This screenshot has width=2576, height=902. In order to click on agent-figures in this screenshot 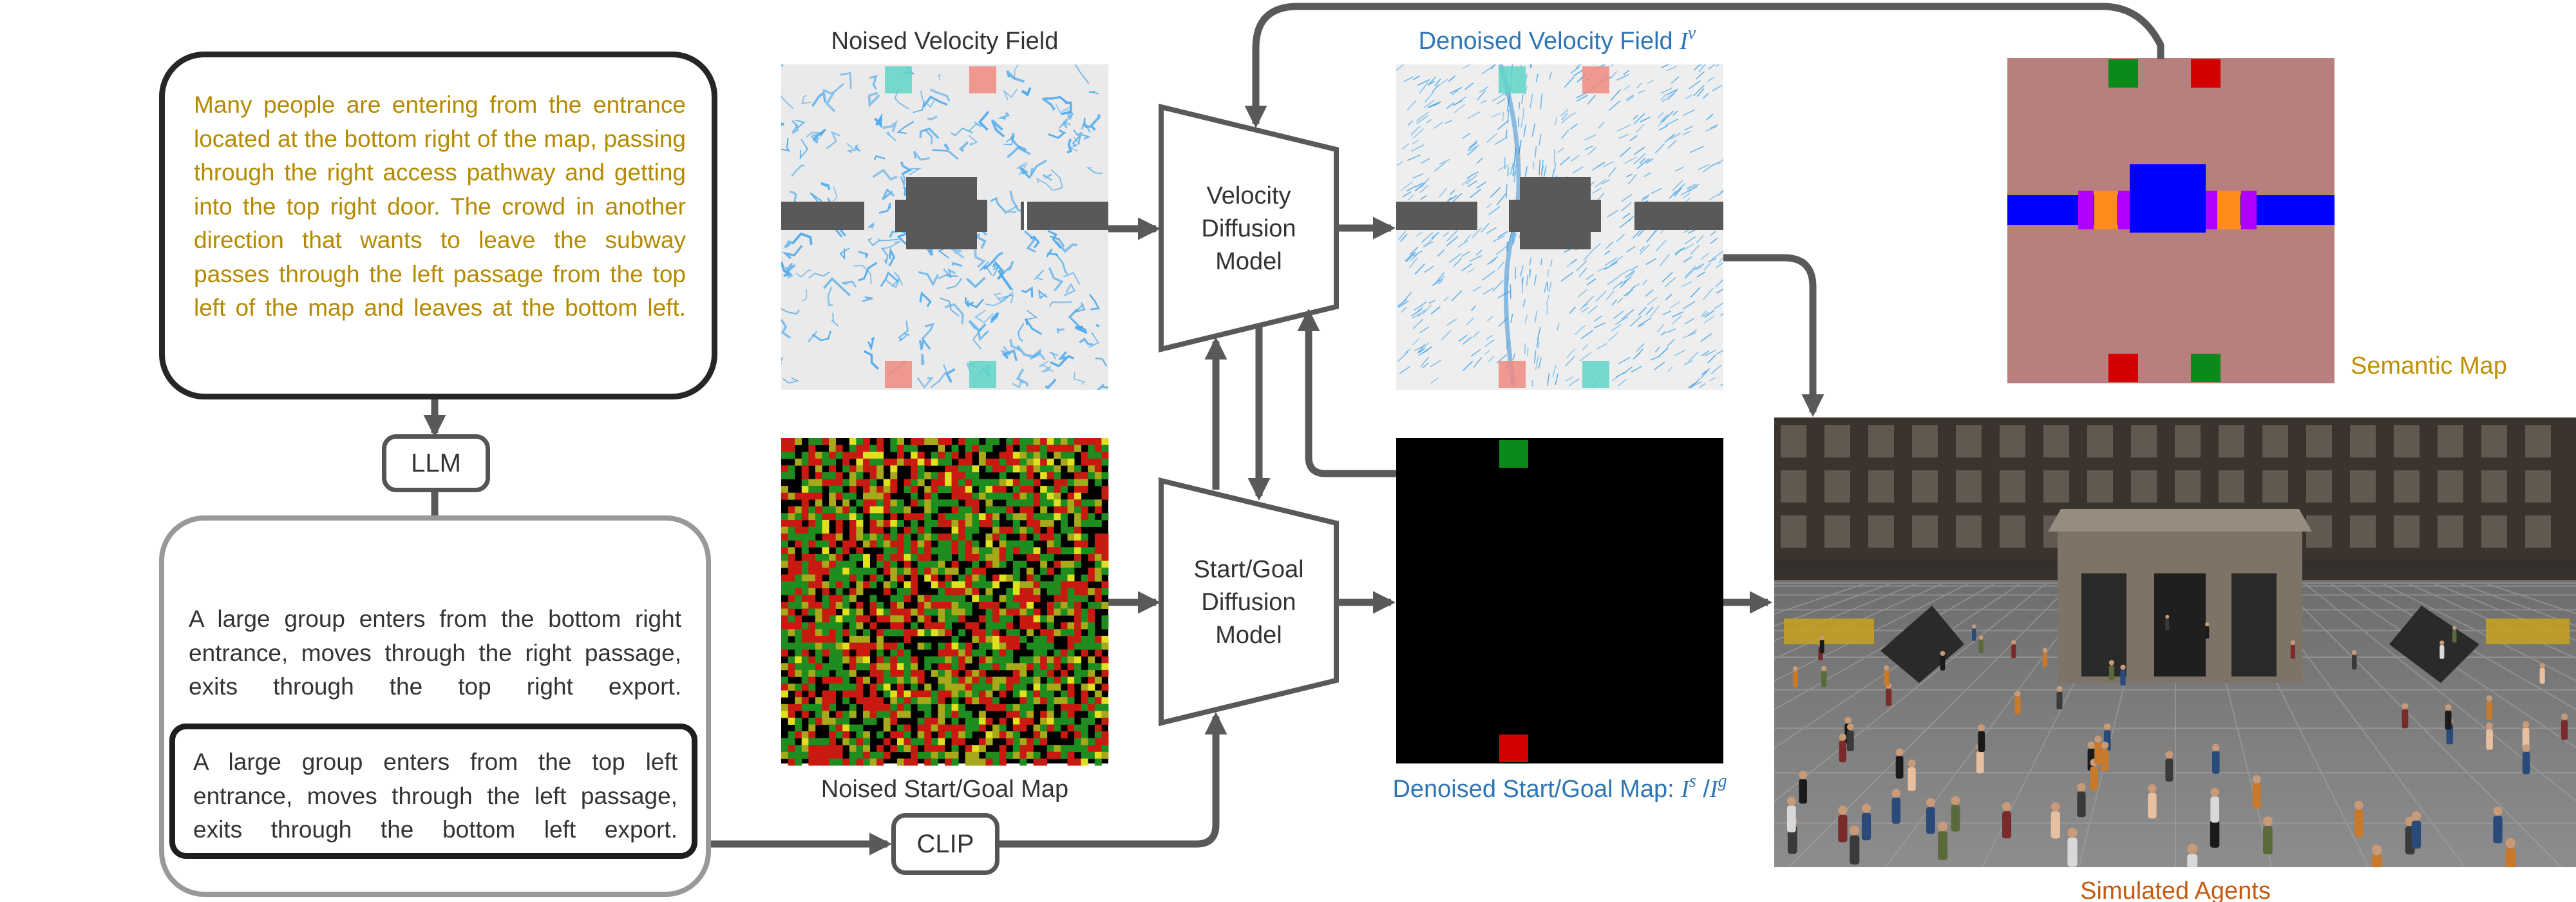, I will do `click(2177, 741)`.